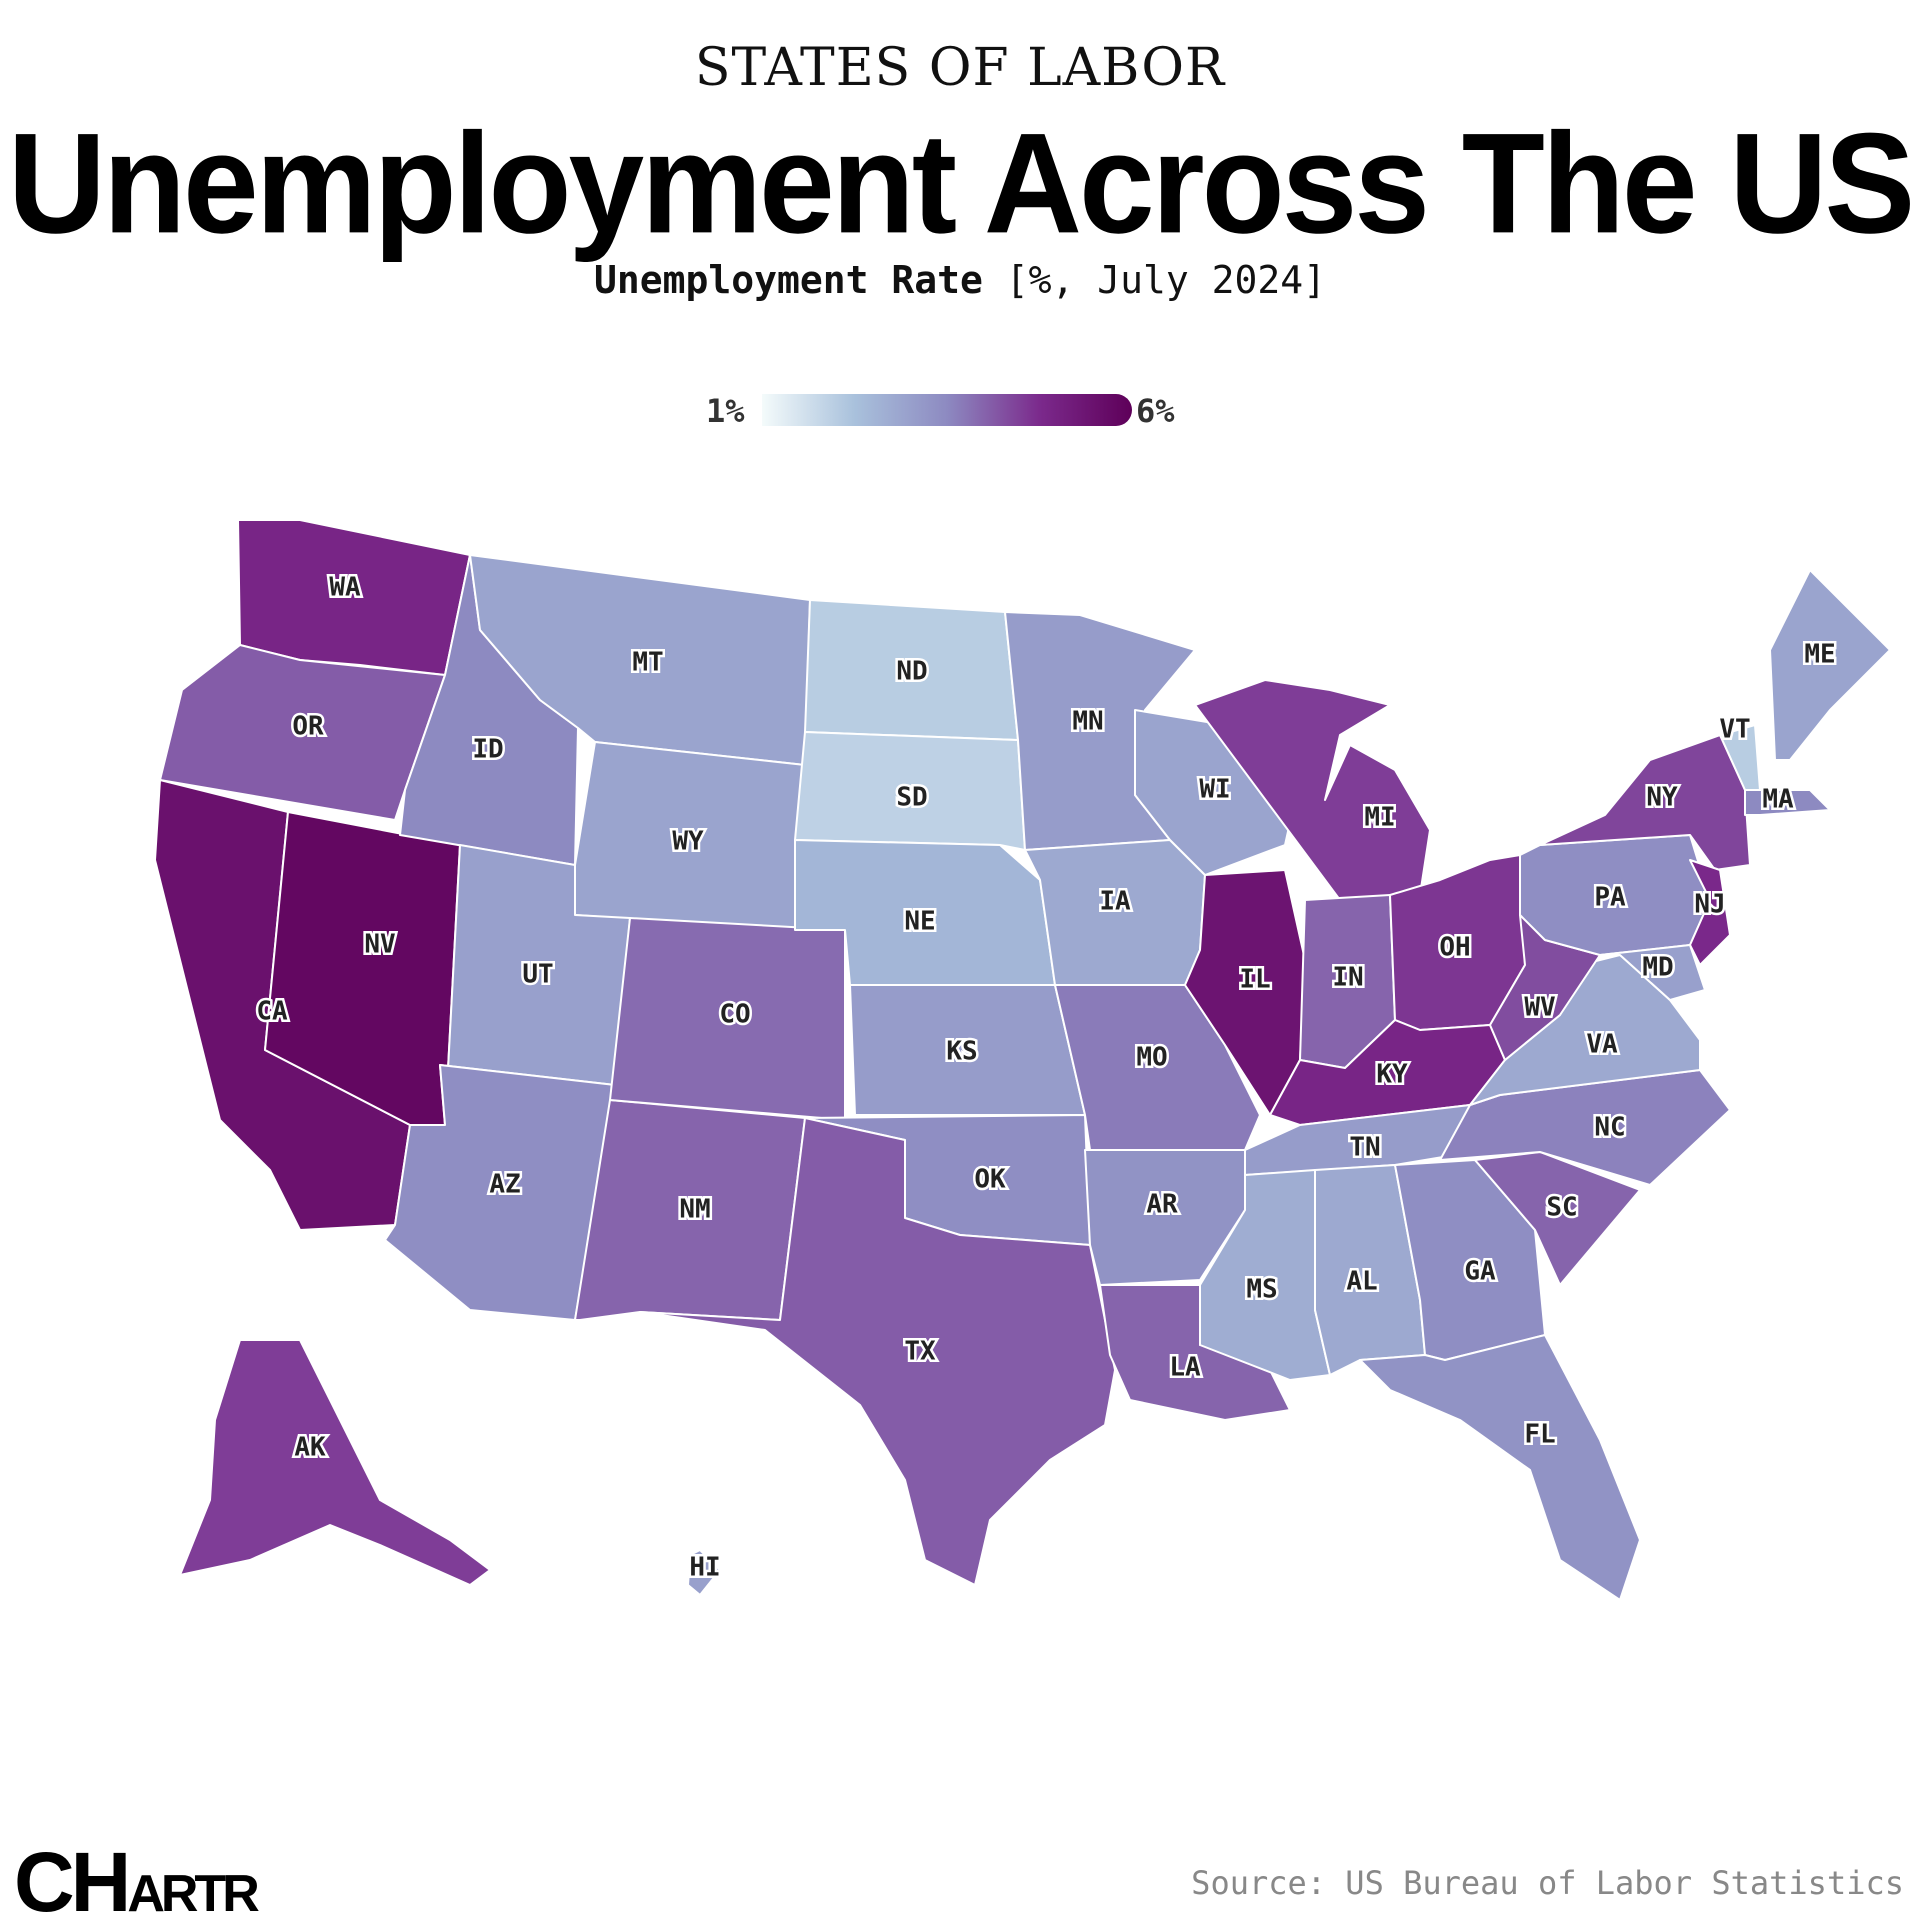 This screenshot has width=1920, height=1931. I want to click on state-label-ar: AR, so click(1162, 1205).